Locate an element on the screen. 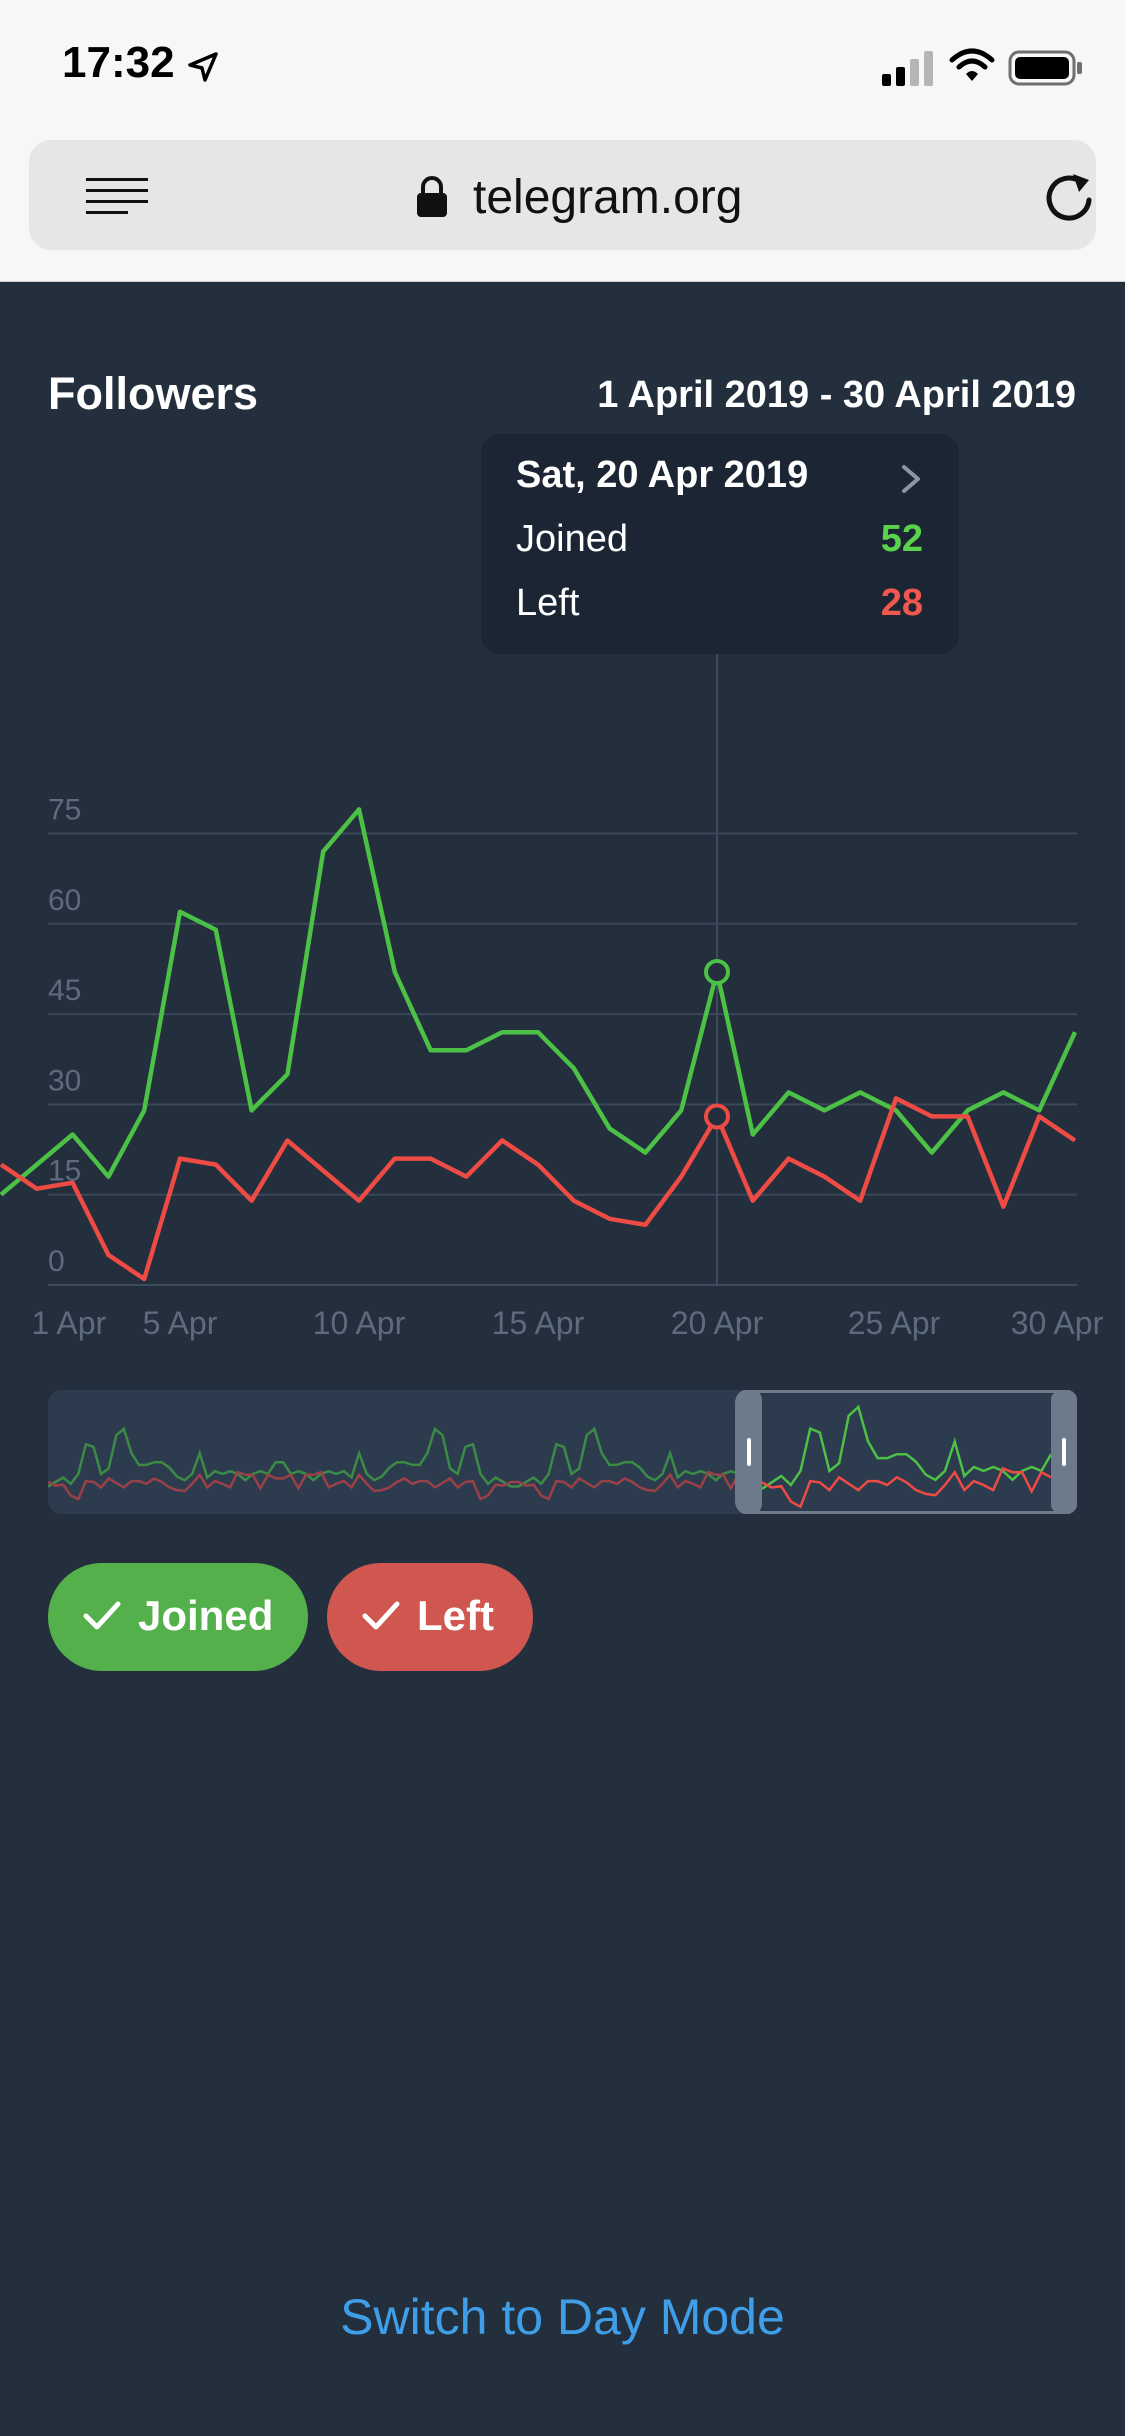  navigator-line-joined is located at coordinates (398, 1457).